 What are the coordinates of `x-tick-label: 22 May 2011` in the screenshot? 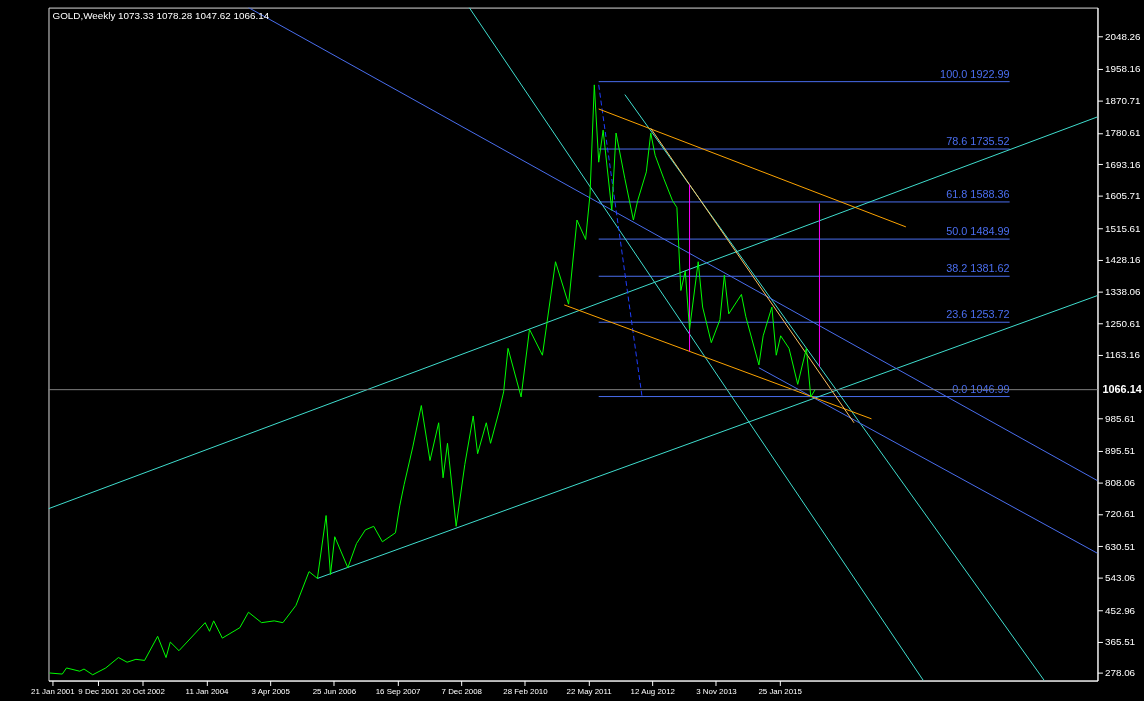 It's located at (589, 691).